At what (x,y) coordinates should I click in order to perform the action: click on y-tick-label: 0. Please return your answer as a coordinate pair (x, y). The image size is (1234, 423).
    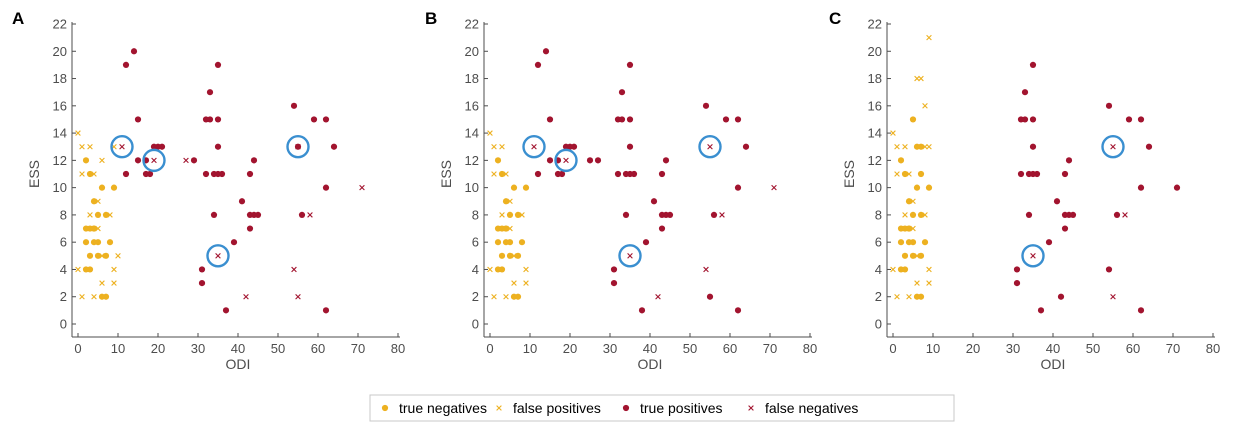
    Looking at the image, I should click on (63, 324).